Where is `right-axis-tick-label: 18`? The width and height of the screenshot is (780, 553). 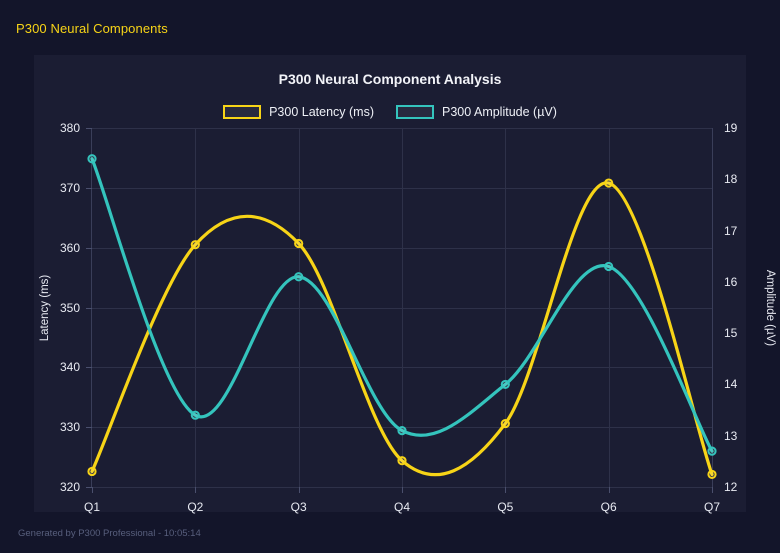
right-axis-tick-label: 18 is located at coordinates (731, 179).